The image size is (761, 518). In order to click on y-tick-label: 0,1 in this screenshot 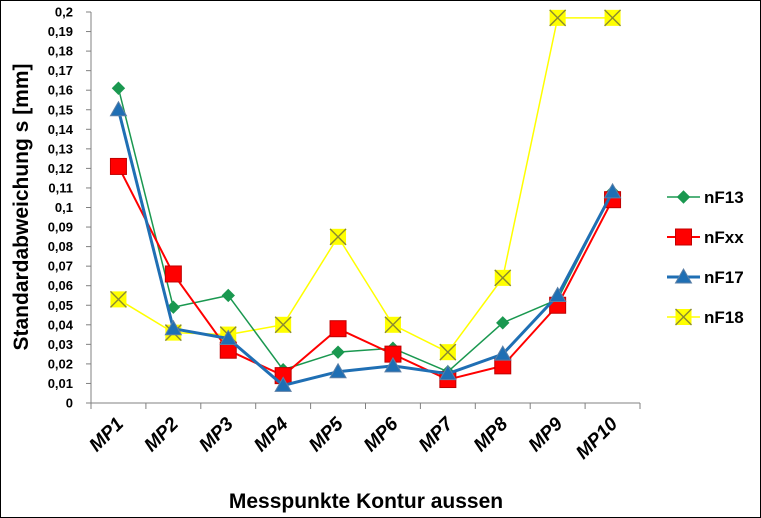, I will do `click(64, 207)`.